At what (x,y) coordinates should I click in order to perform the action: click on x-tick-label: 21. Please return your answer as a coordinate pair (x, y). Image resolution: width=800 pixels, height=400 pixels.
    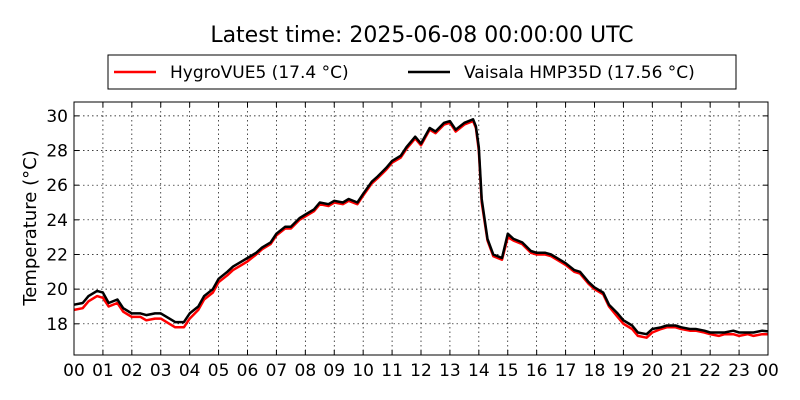
    Looking at the image, I should click on (681, 371).